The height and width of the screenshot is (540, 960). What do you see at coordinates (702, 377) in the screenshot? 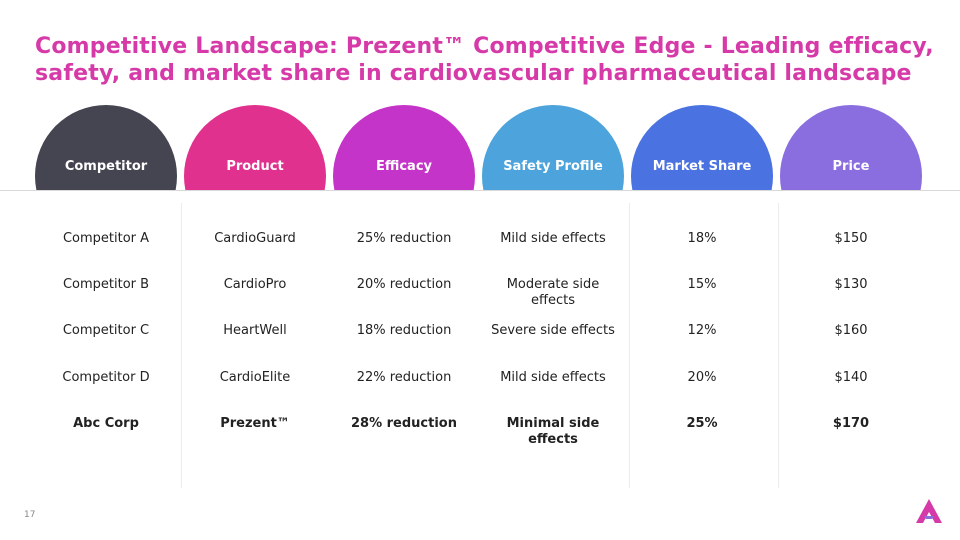
I see `cell-market-share: 20%` at bounding box center [702, 377].